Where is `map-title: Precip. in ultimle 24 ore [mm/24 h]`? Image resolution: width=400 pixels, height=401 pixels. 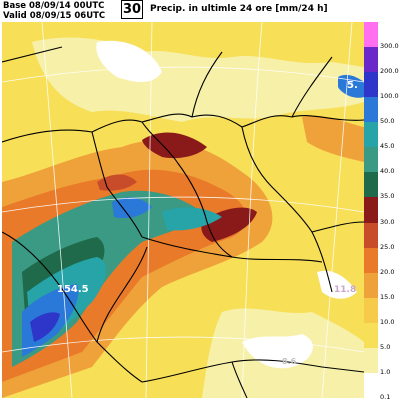 map-title: Precip. in ultimle 24 ore [mm/24 h] is located at coordinates (239, 9).